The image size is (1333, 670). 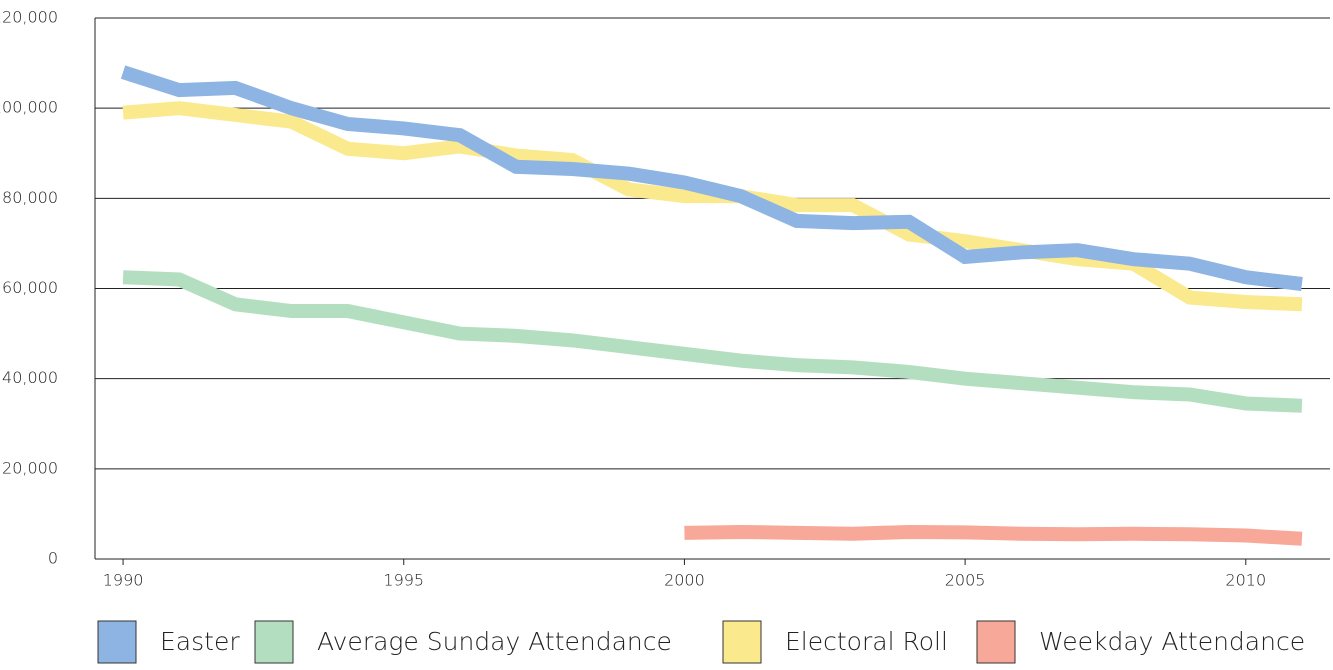 I want to click on legend-label: Average Sunday Attendance, so click(x=494, y=641).